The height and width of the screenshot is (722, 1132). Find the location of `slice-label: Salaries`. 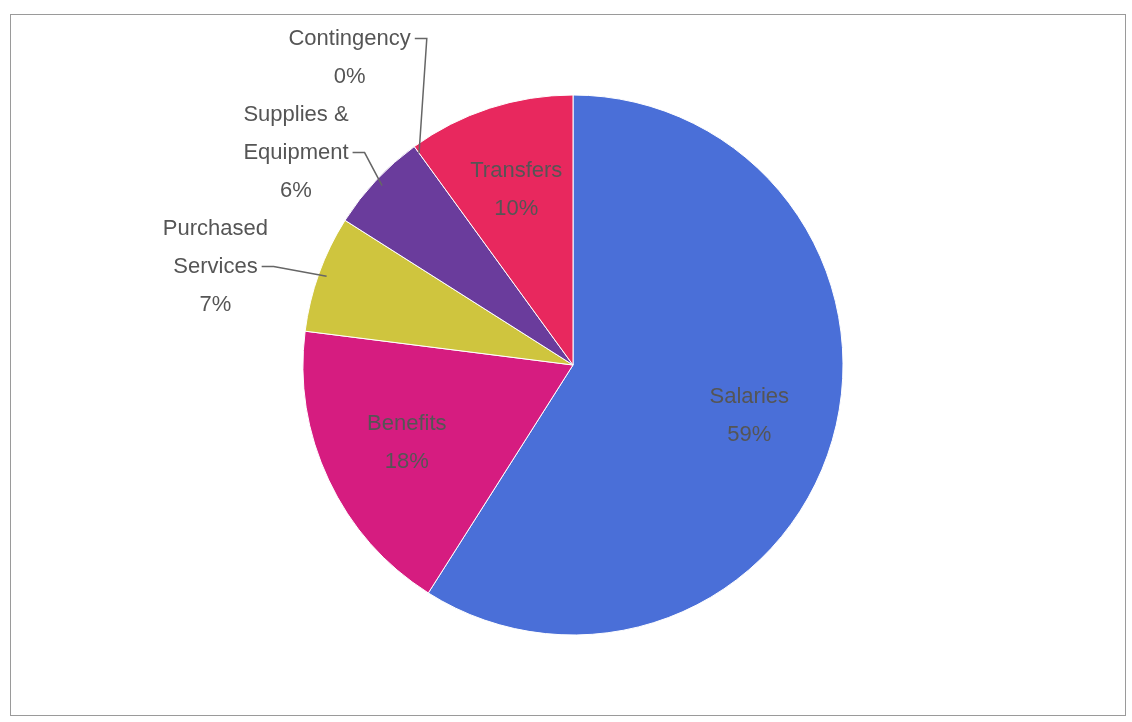

slice-label: Salaries is located at coordinates (749, 396).